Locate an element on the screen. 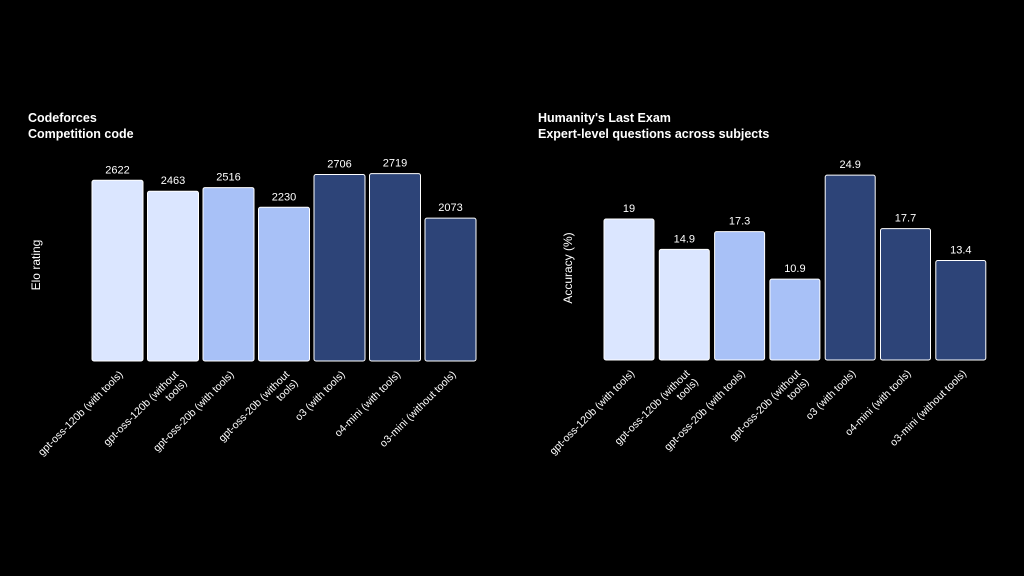 This screenshot has height=576, width=1024. codeforces-value-label: 2463 is located at coordinates (173, 181).